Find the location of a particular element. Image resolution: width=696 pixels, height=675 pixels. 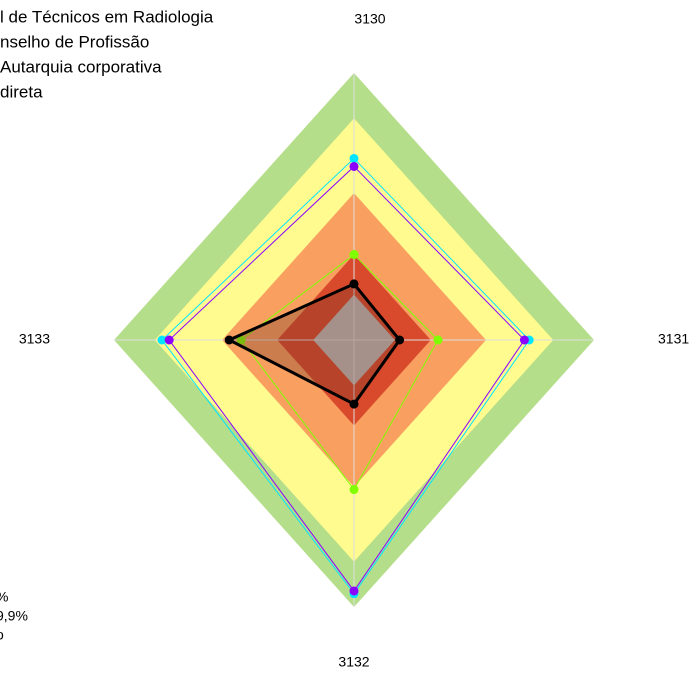

note: Autarquia corporativa is located at coordinates (81, 66).